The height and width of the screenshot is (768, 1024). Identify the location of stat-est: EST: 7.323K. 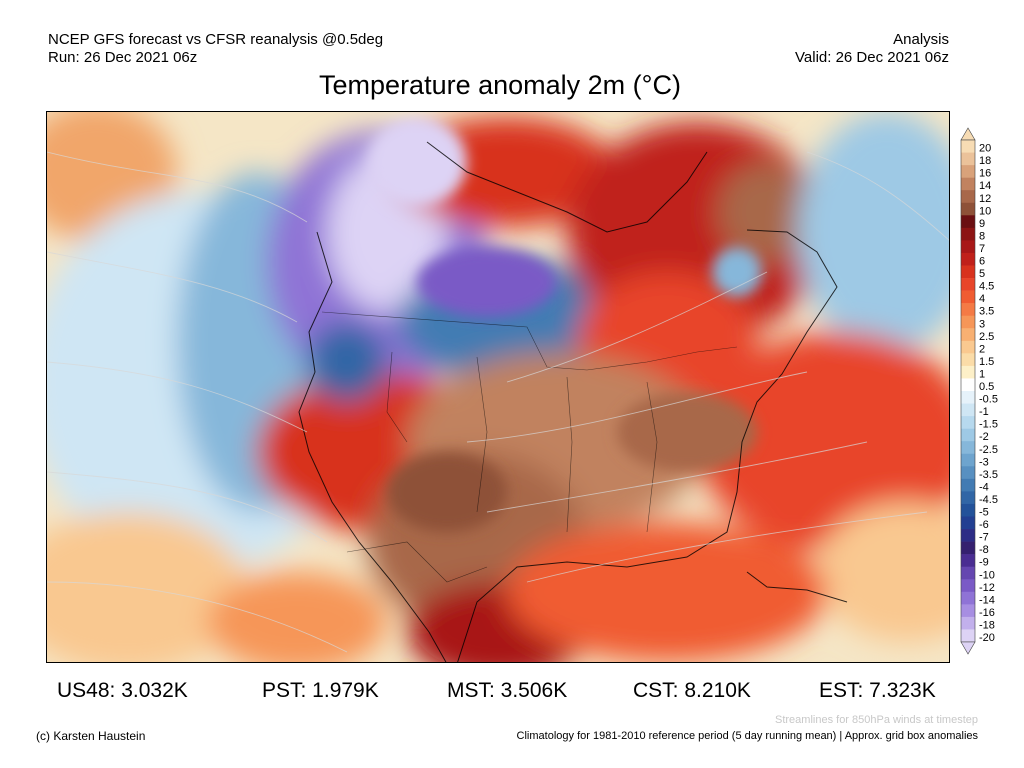
(877, 690).